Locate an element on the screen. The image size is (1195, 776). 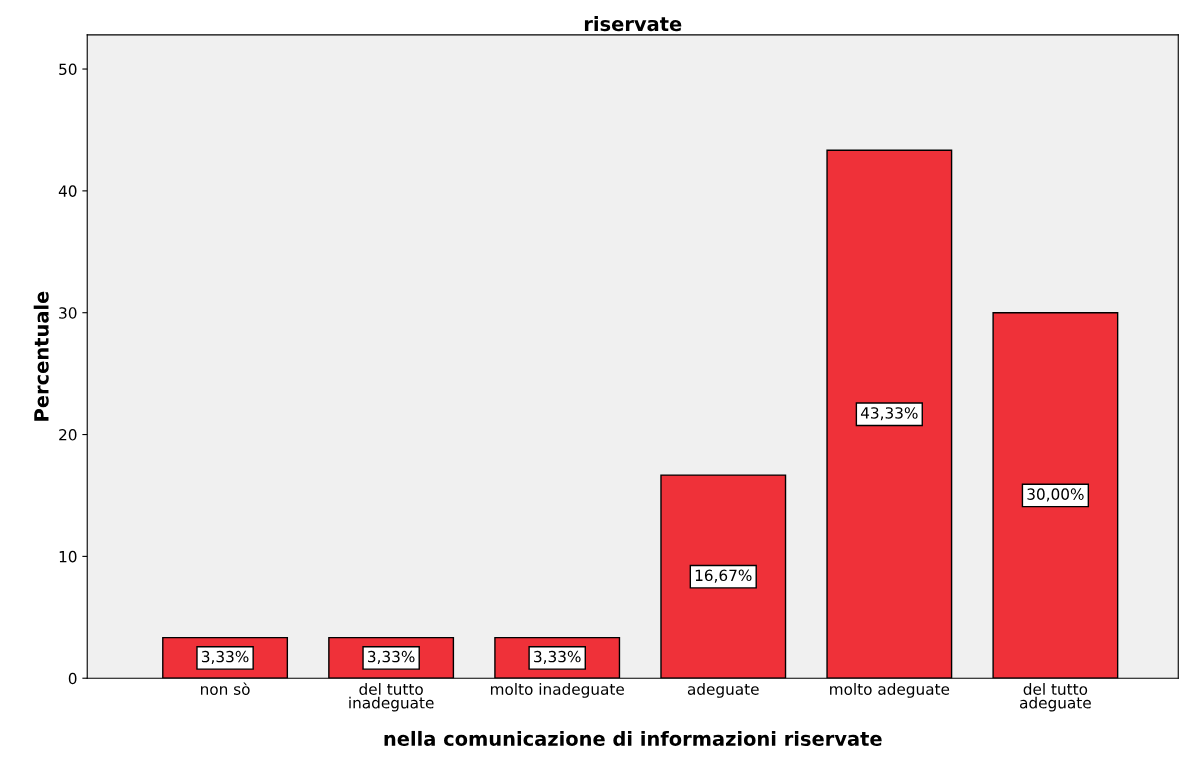
y-tick-label: 40 is located at coordinates (67, 191).